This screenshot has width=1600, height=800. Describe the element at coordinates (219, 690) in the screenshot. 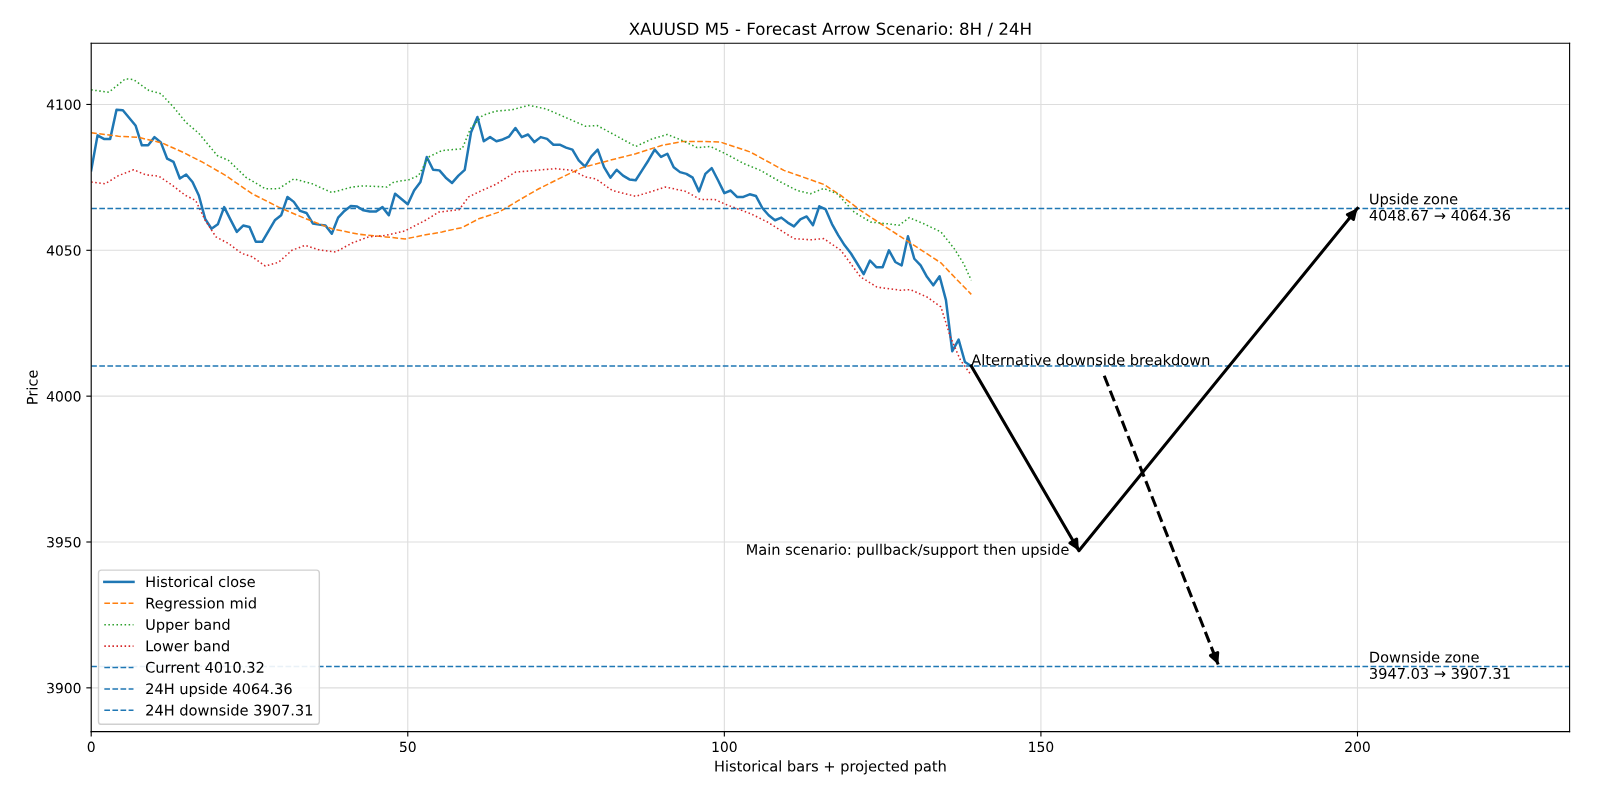

I see `legend-label: 24H upside 4064.36` at that location.